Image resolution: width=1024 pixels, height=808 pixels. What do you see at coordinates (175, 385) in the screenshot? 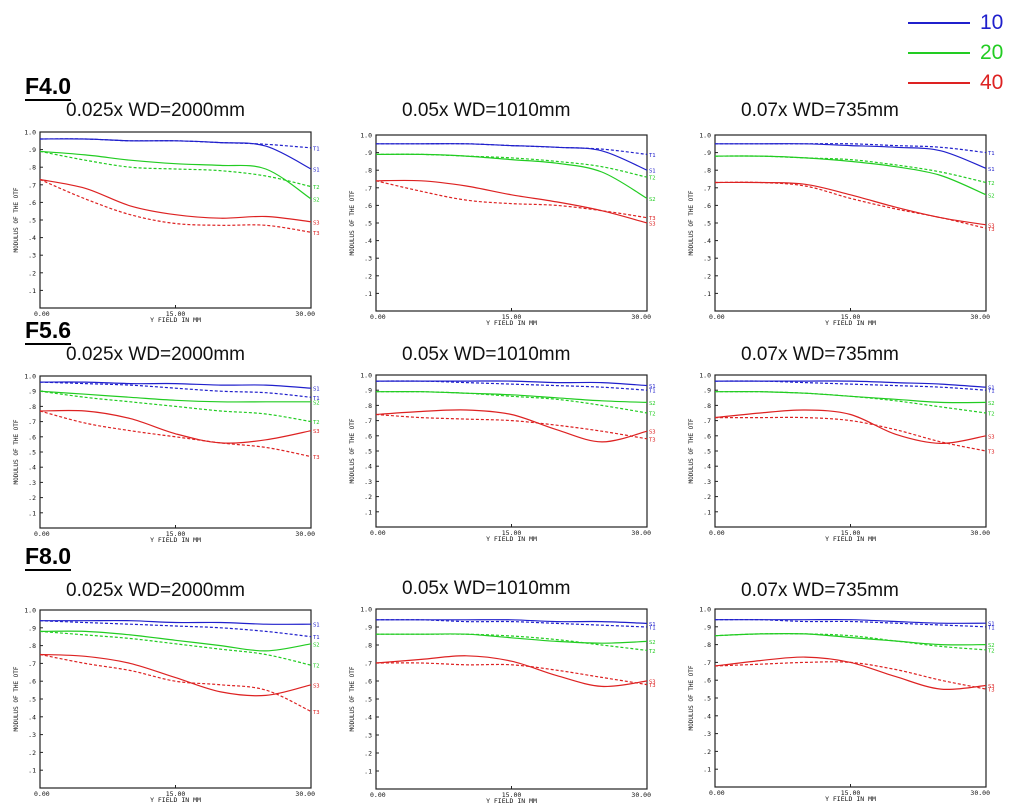
I see `series-line-10-s` at bounding box center [175, 385].